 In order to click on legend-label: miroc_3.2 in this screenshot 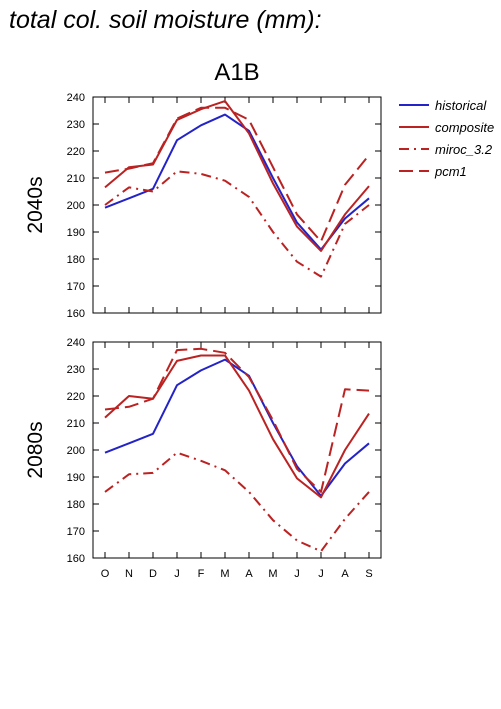, I will do `click(464, 149)`.